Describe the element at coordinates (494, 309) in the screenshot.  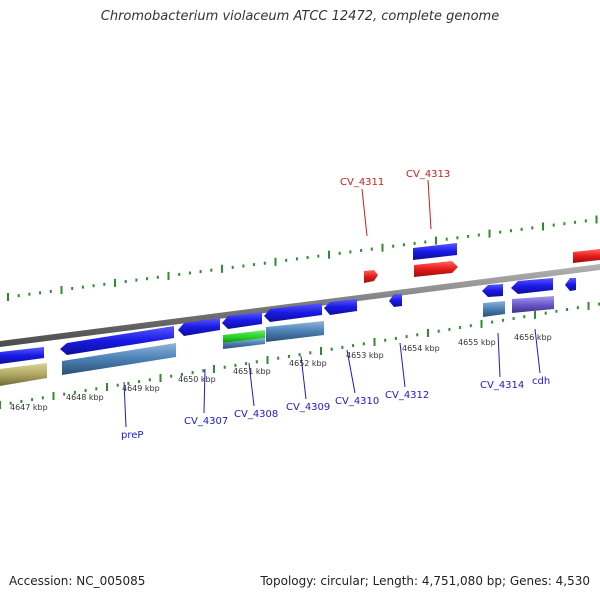
I see `feature-cv4314-steel` at that location.